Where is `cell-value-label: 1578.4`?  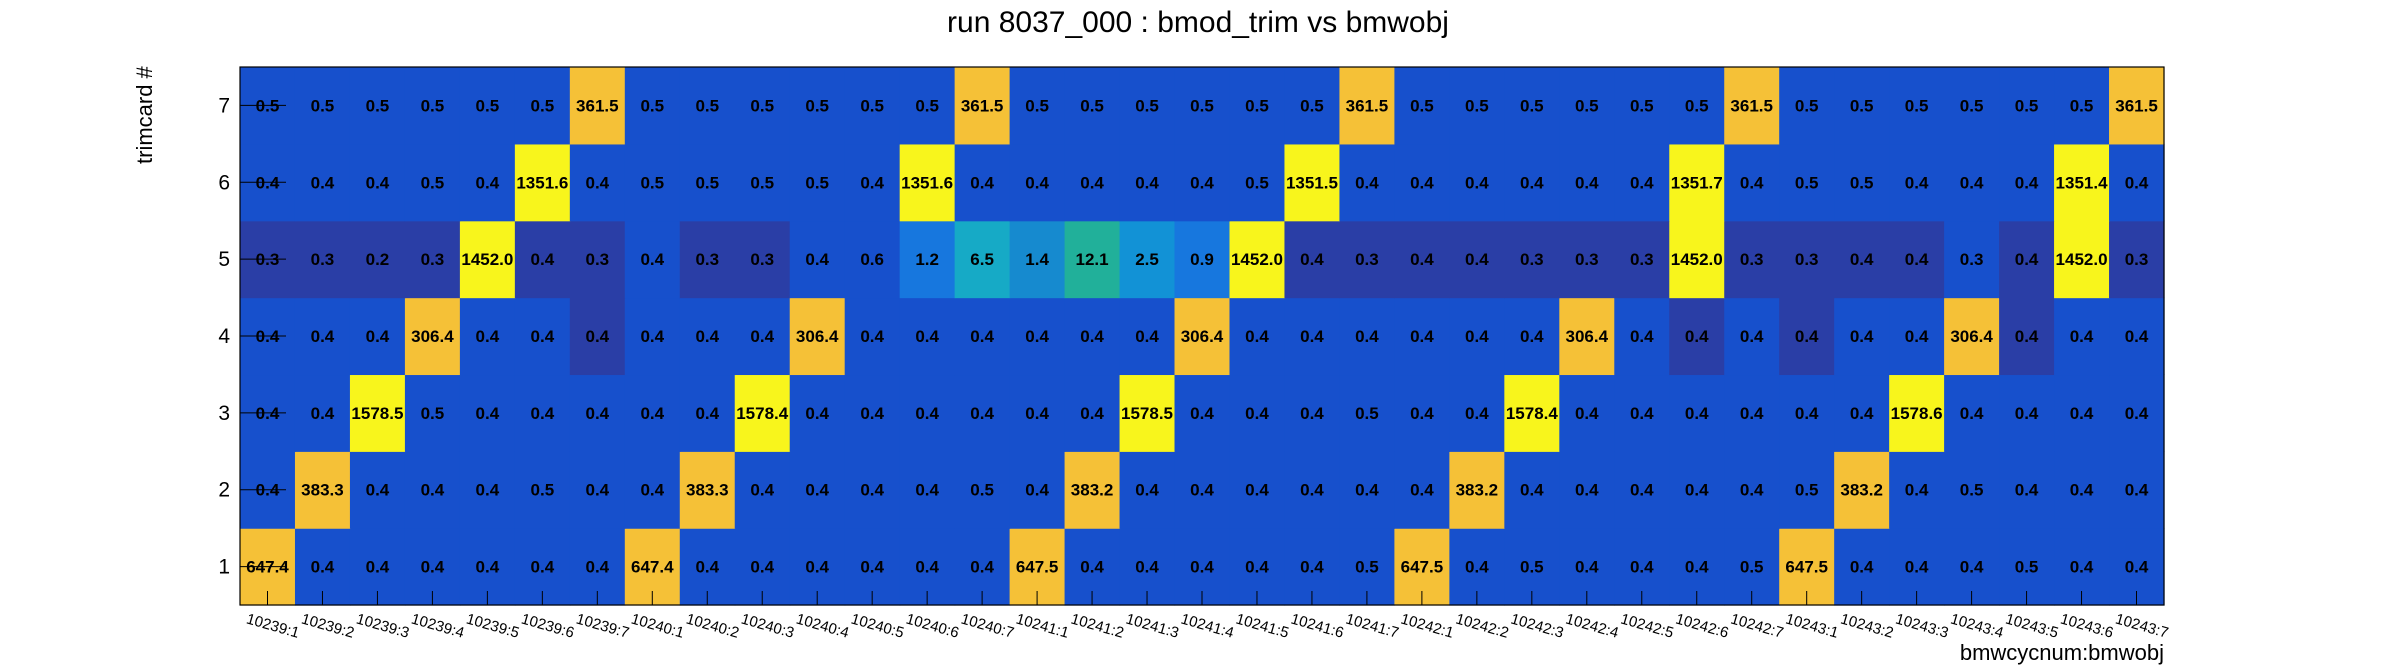
cell-value-label: 1578.4 is located at coordinates (762, 413).